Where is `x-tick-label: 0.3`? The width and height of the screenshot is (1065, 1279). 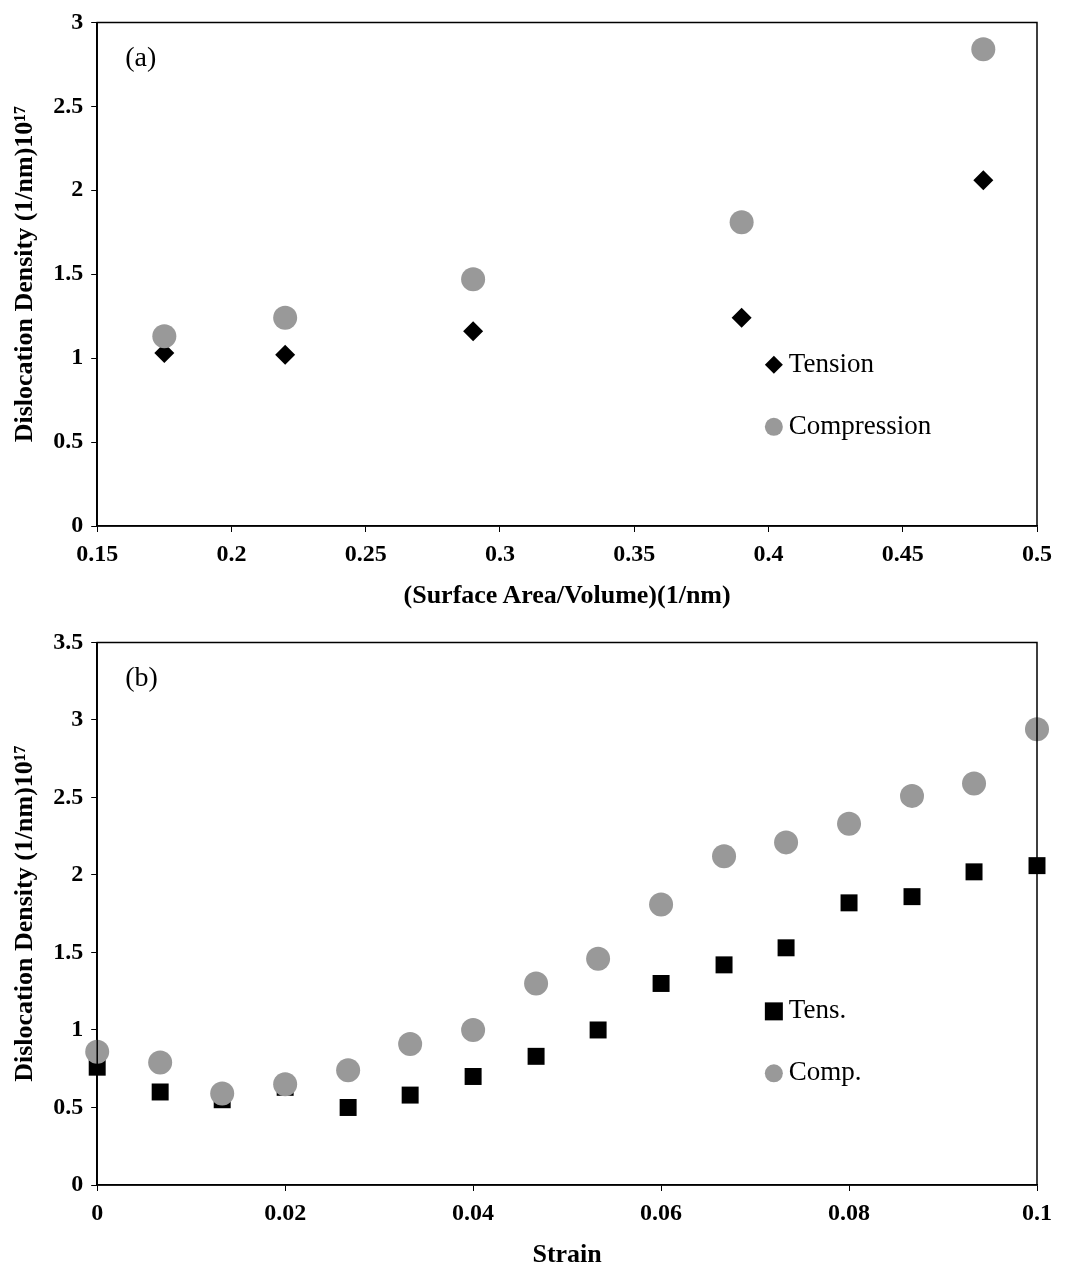 x-tick-label: 0.3 is located at coordinates (499, 552).